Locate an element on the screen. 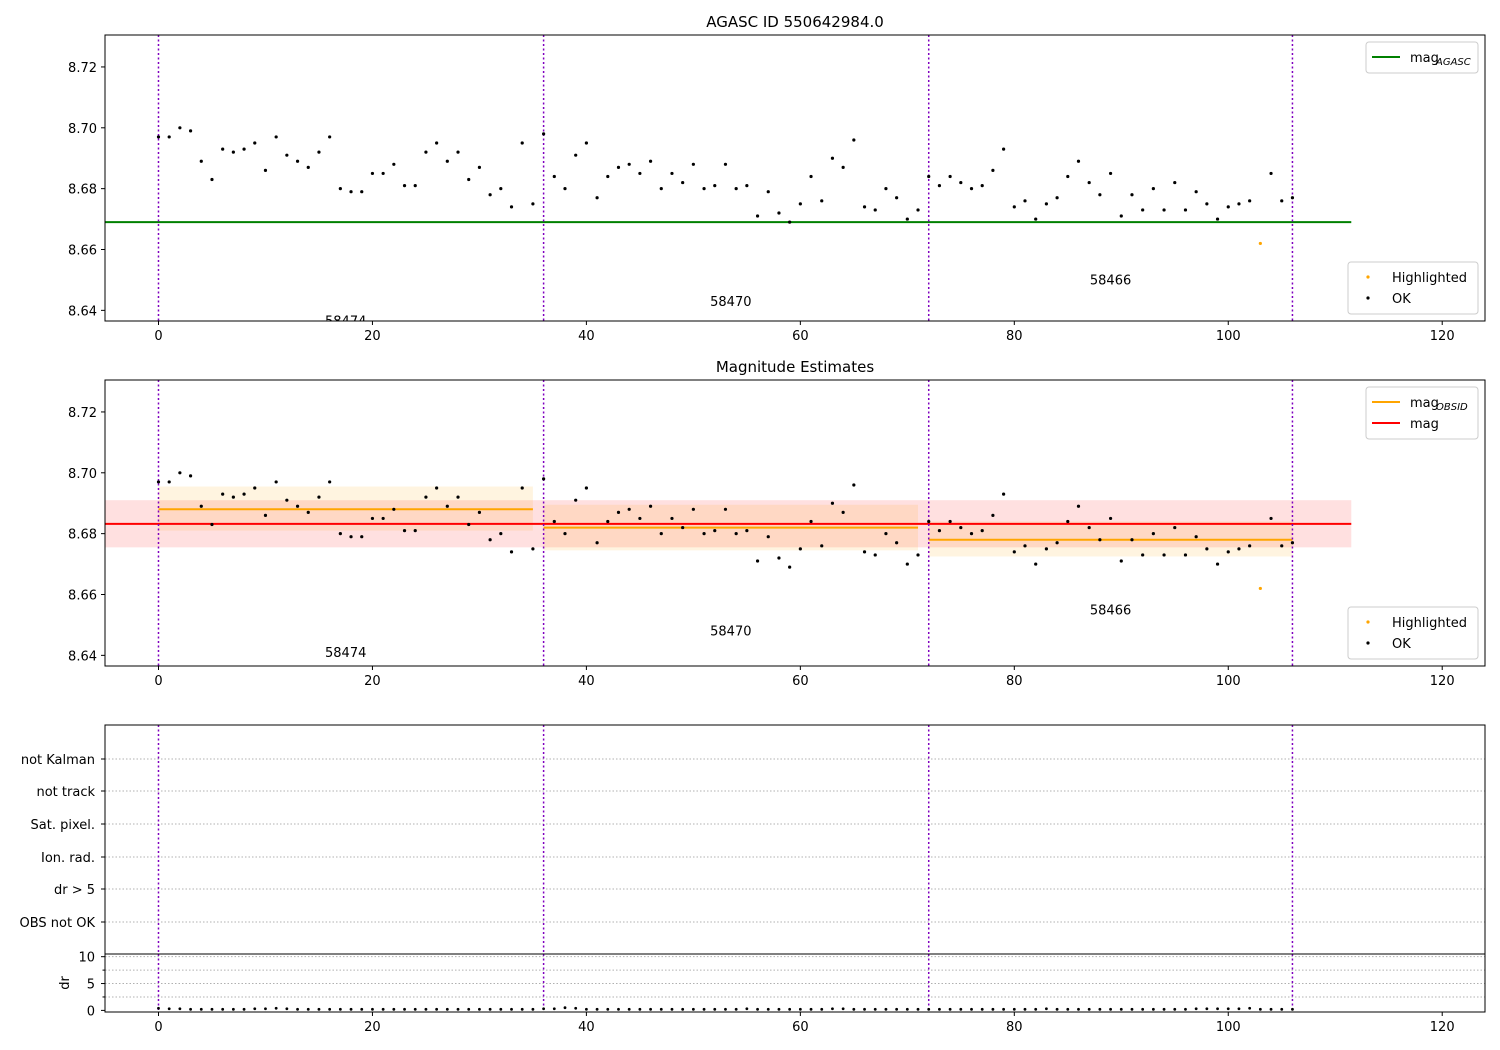 This screenshot has width=1500, height=1050. x-tick-label: 60 is located at coordinates (800, 1027).